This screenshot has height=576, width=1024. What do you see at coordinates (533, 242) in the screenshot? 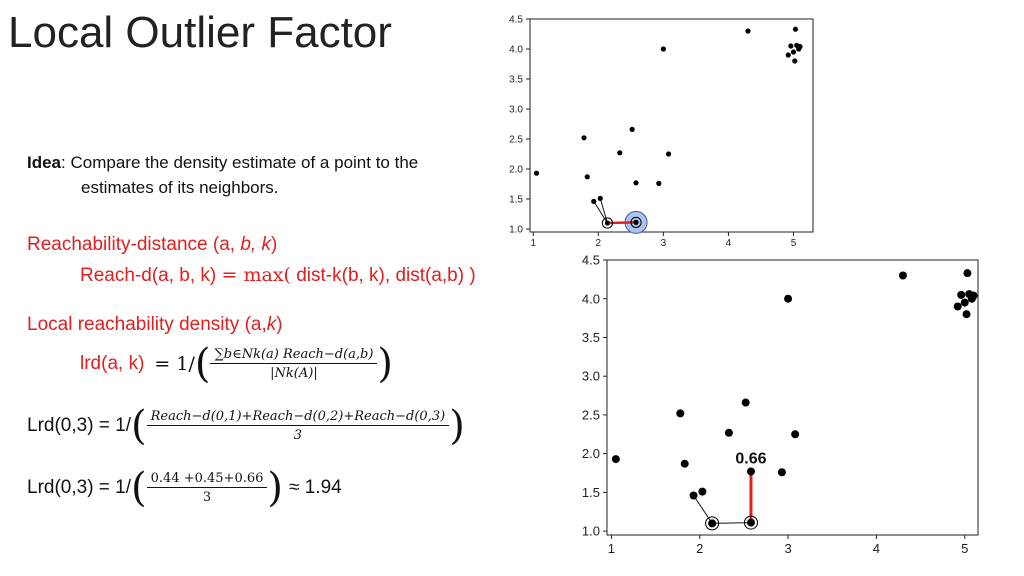
I see `x-tick-label: 1` at bounding box center [533, 242].